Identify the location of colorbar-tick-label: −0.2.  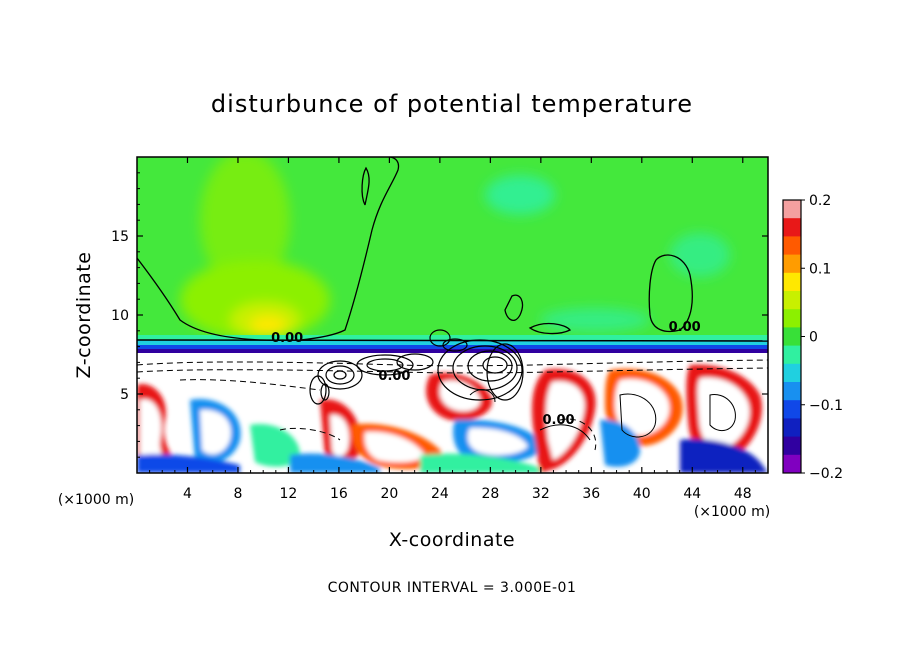
(826, 474).